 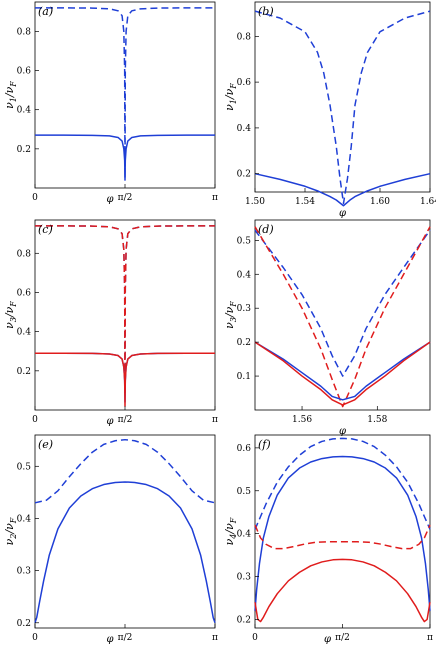 I want to click on x-tick-label: 1.56, so click(x=302, y=420).